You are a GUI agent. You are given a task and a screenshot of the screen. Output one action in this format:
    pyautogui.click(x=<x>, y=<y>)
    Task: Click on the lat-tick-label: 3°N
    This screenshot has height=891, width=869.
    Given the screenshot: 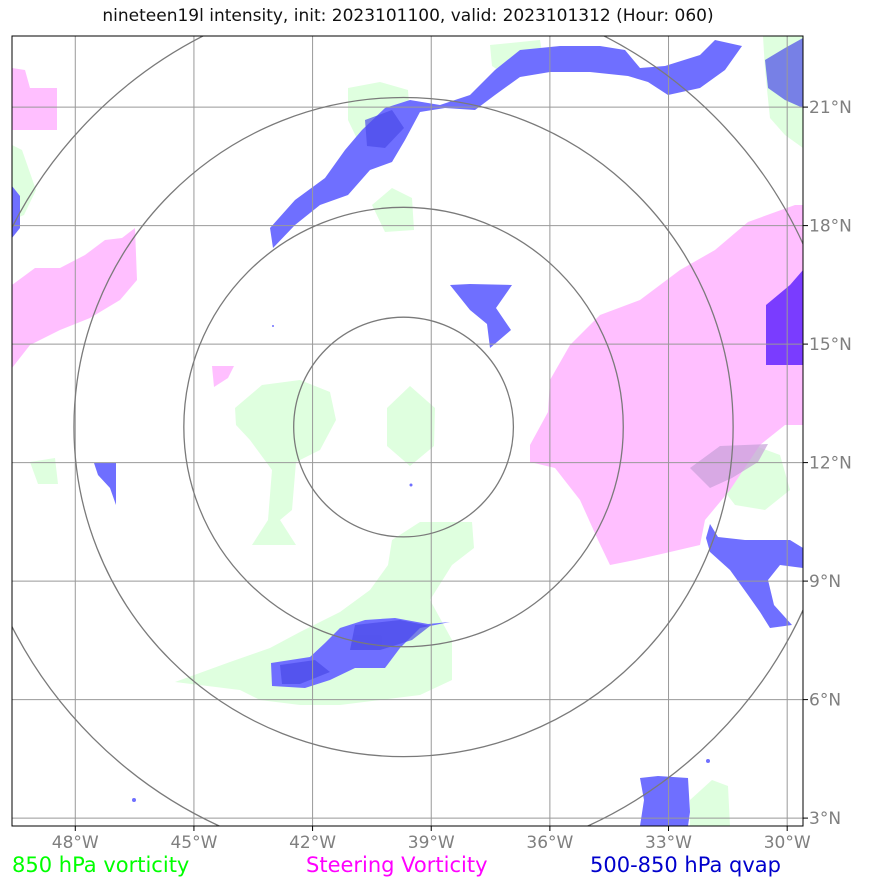 What is the action you would take?
    pyautogui.click(x=825, y=819)
    